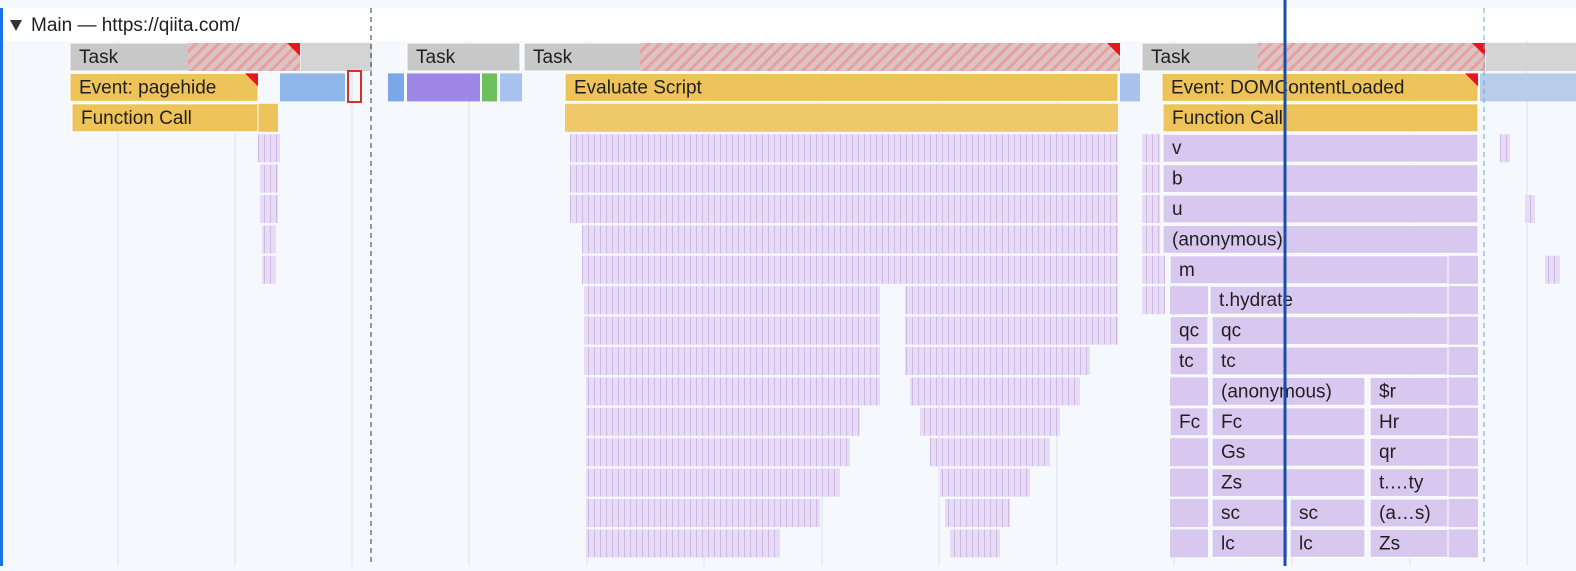  I want to click on long-task-overlay, so click(244, 57).